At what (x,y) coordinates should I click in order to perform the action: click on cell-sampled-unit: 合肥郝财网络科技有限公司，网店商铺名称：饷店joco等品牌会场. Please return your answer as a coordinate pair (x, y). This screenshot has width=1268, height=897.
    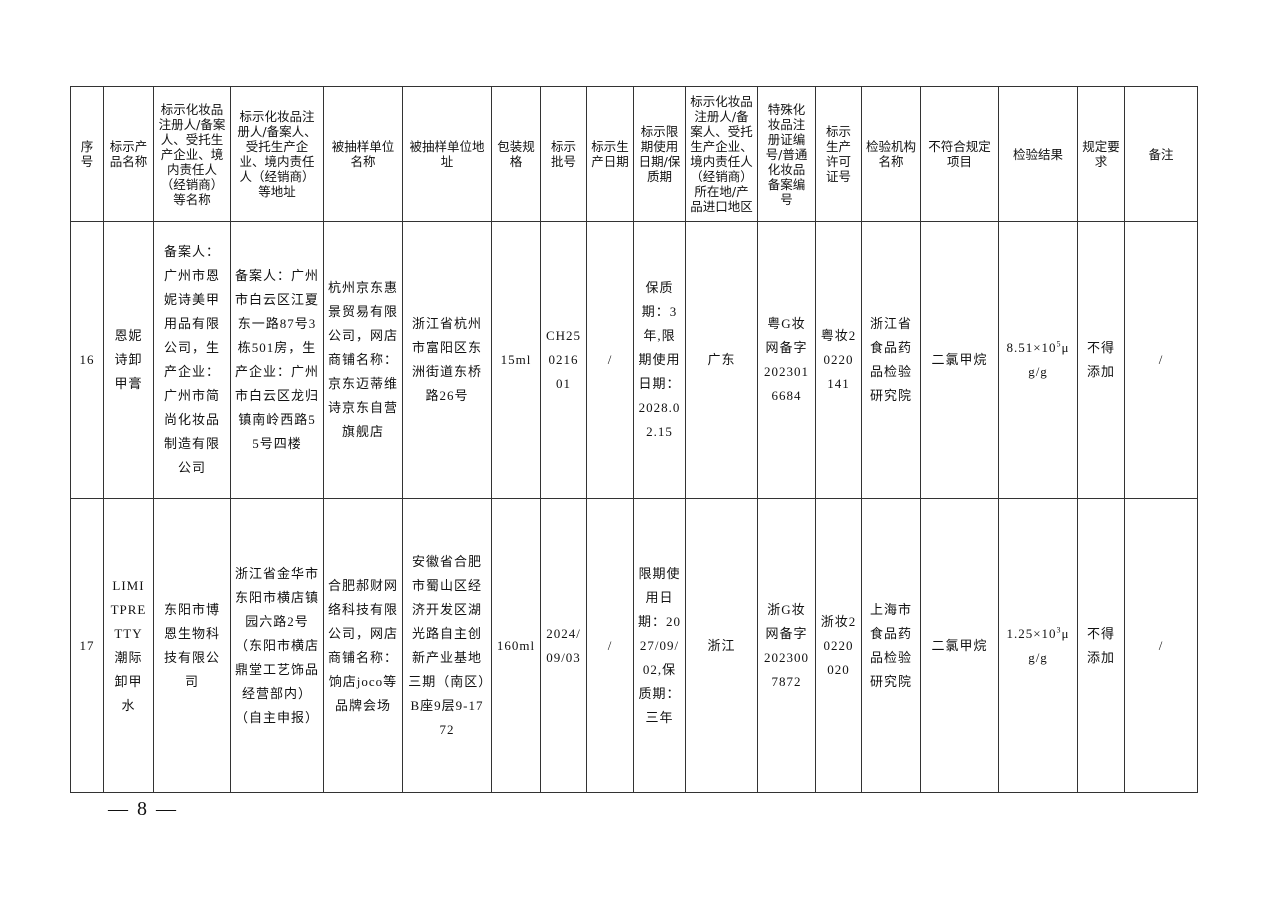
    Looking at the image, I should click on (363, 645).